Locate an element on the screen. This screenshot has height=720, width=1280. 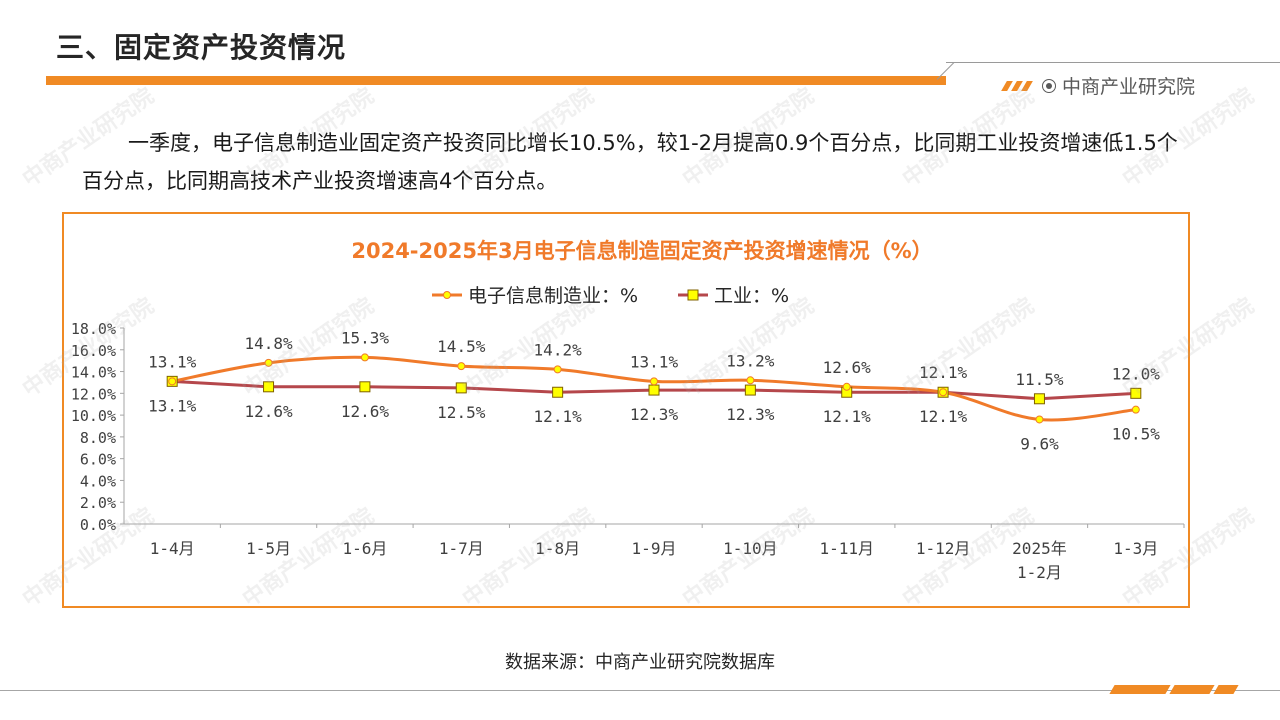
data-label-electronic: 13.2% is located at coordinates (750, 360).